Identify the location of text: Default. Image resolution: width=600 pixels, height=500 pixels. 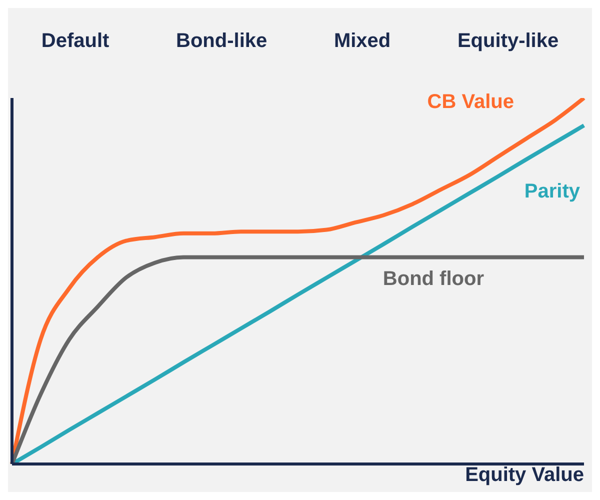
(75, 41).